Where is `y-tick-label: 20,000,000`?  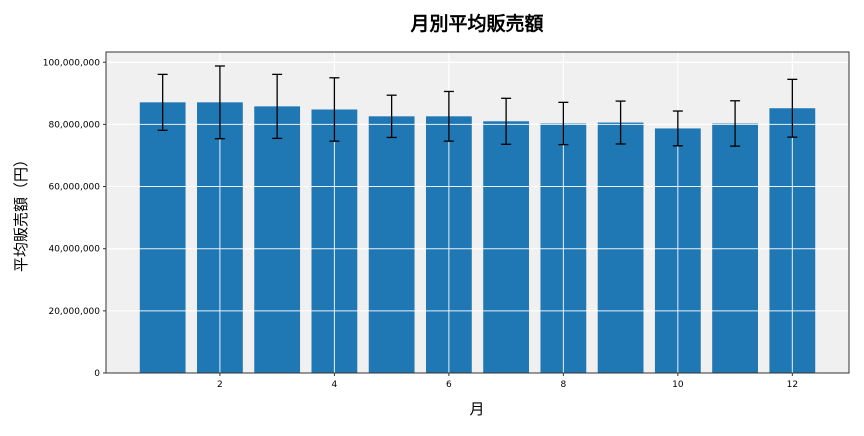
y-tick-label: 20,000,000 is located at coordinates (74, 312).